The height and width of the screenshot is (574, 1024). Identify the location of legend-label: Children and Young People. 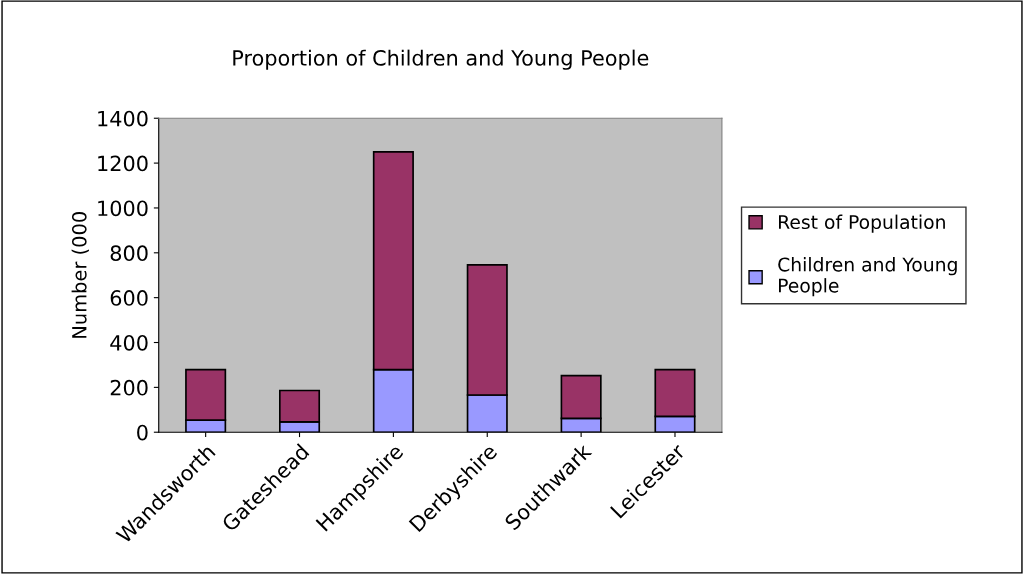
(867, 277).